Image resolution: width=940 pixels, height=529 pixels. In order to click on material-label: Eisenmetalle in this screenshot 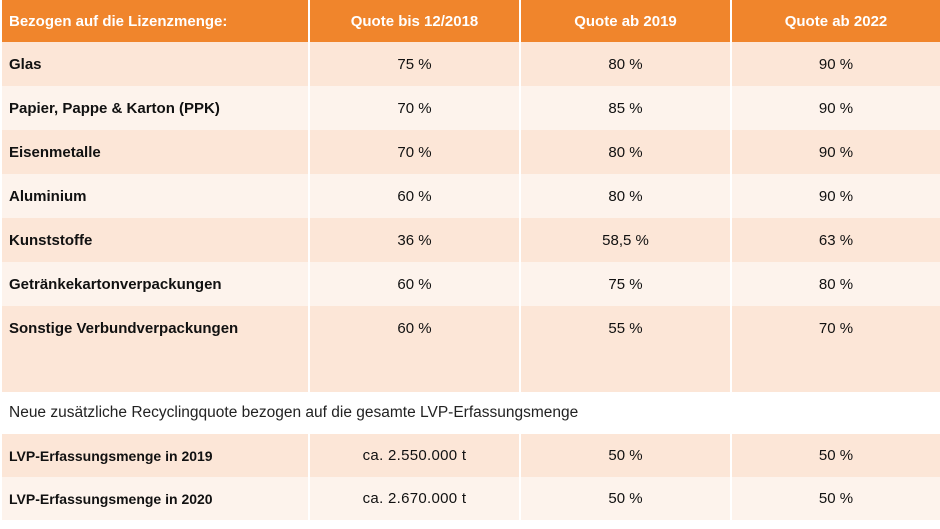, I will do `click(155, 152)`.